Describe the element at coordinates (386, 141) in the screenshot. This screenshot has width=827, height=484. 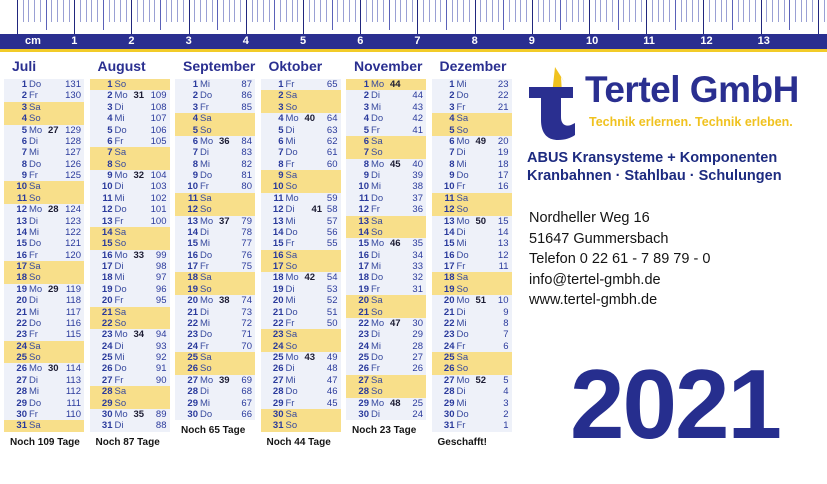
I see `day-row: 6 Sa` at that location.